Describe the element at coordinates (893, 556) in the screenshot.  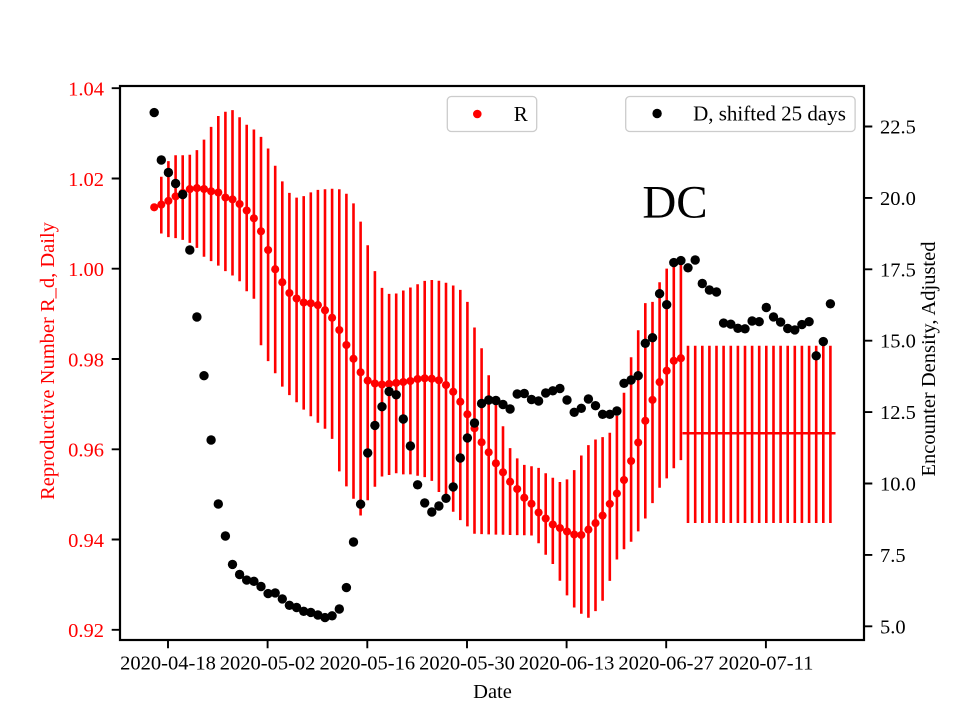
I see `svg-text: 7.5` at that location.